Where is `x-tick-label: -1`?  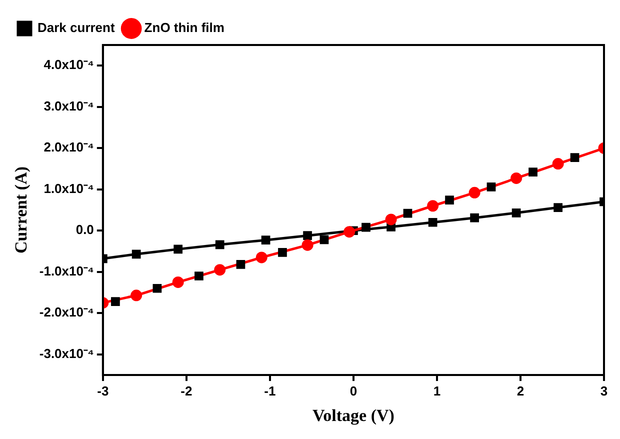
x-tick-label: -1 is located at coordinates (270, 390).